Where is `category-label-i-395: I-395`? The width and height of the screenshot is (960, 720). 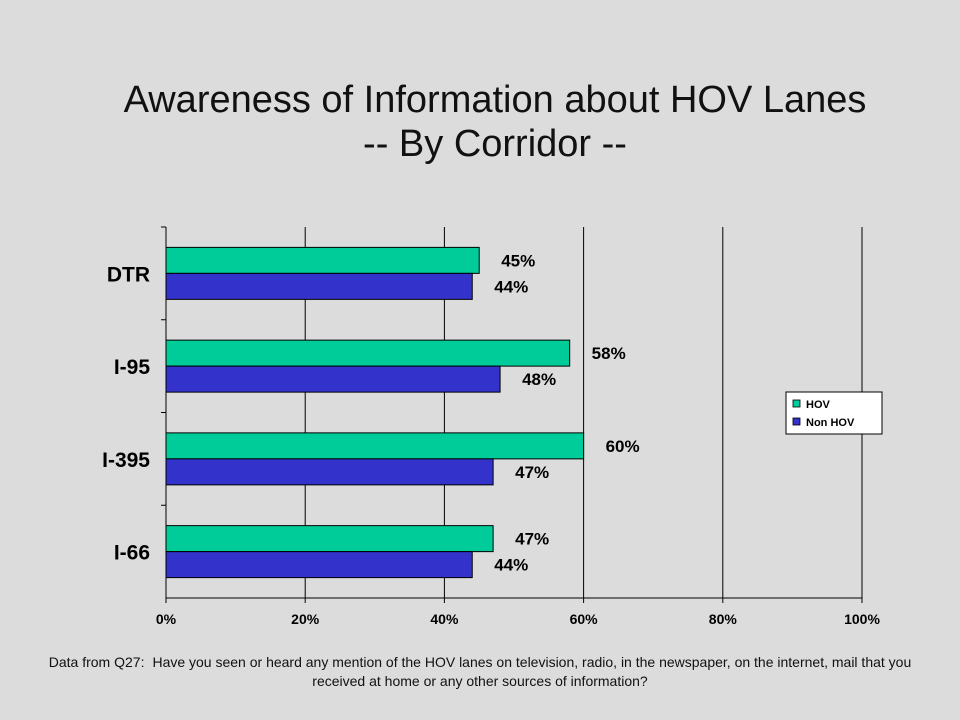 category-label-i-395: I-395 is located at coordinates (126, 460).